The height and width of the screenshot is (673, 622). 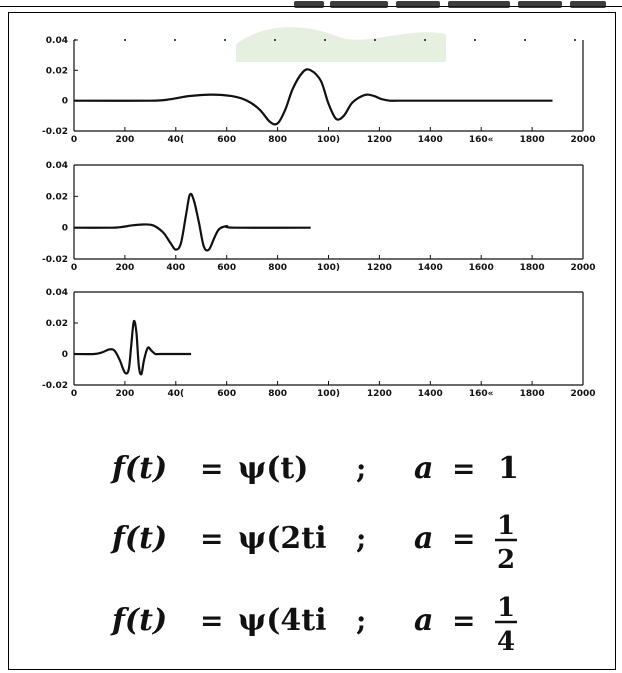 What do you see at coordinates (451, 6) in the screenshot?
I see `header-watermark` at bounding box center [451, 6].